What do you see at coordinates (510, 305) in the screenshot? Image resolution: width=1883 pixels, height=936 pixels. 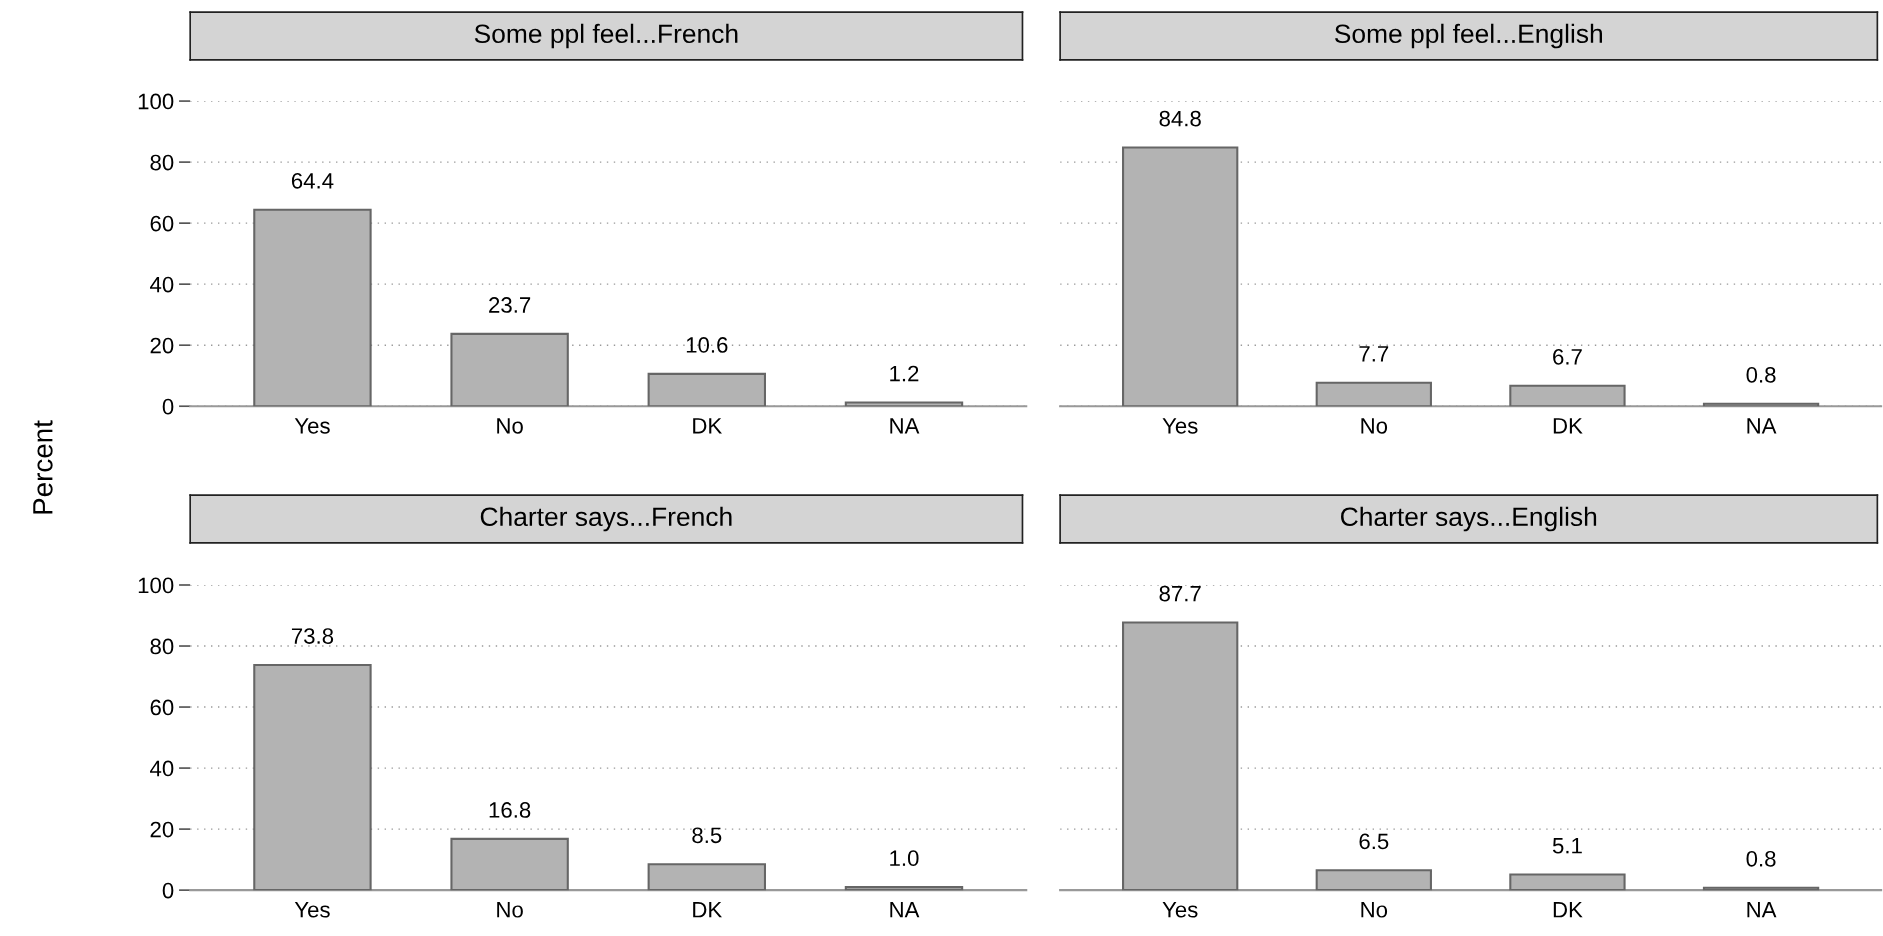 I see `data-label: 23.7` at bounding box center [510, 305].